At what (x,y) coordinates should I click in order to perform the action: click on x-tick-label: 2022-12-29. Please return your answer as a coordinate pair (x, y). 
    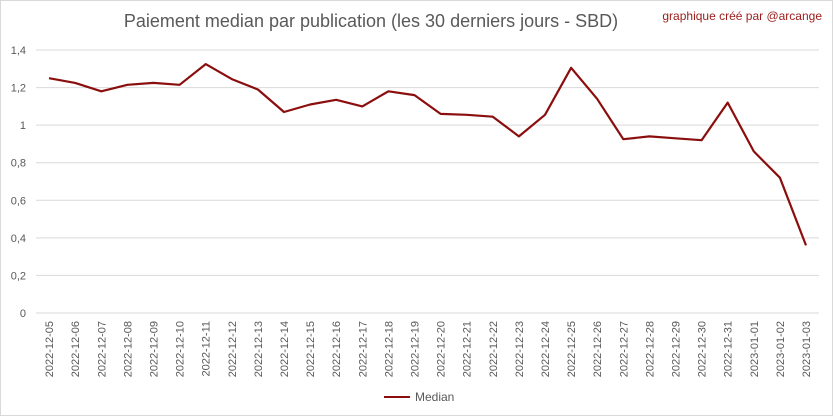
    Looking at the image, I should click on (676, 349).